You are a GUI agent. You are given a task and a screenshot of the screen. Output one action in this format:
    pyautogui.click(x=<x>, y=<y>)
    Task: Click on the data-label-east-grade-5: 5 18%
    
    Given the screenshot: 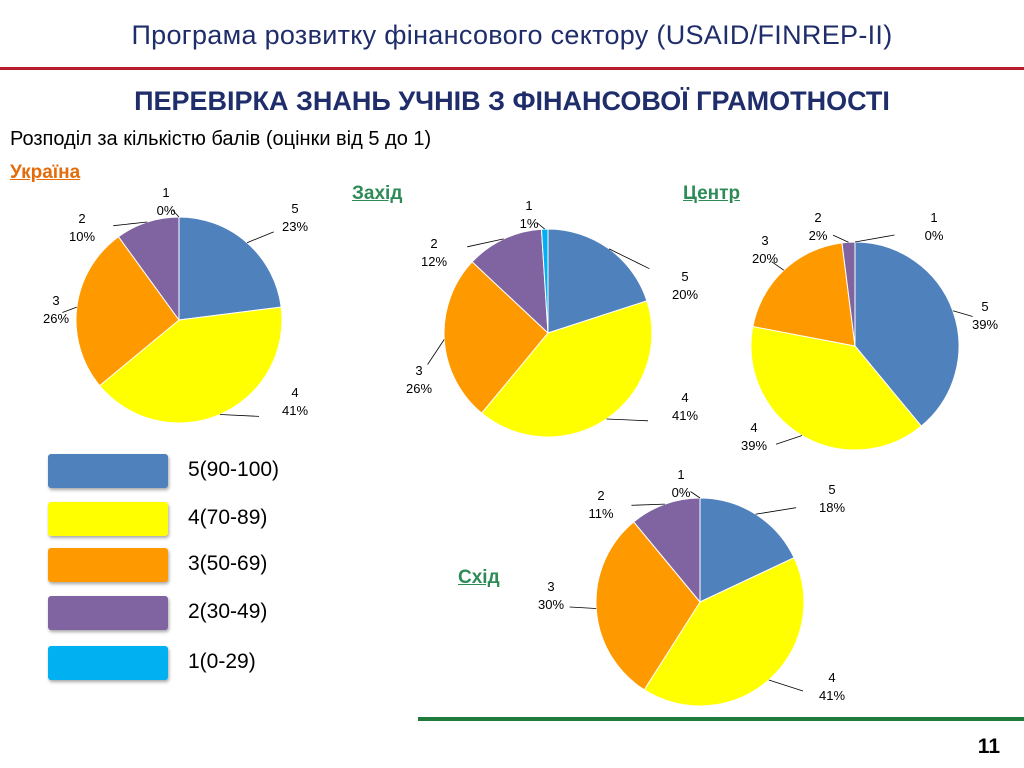 What is the action you would take?
    pyautogui.click(x=832, y=498)
    